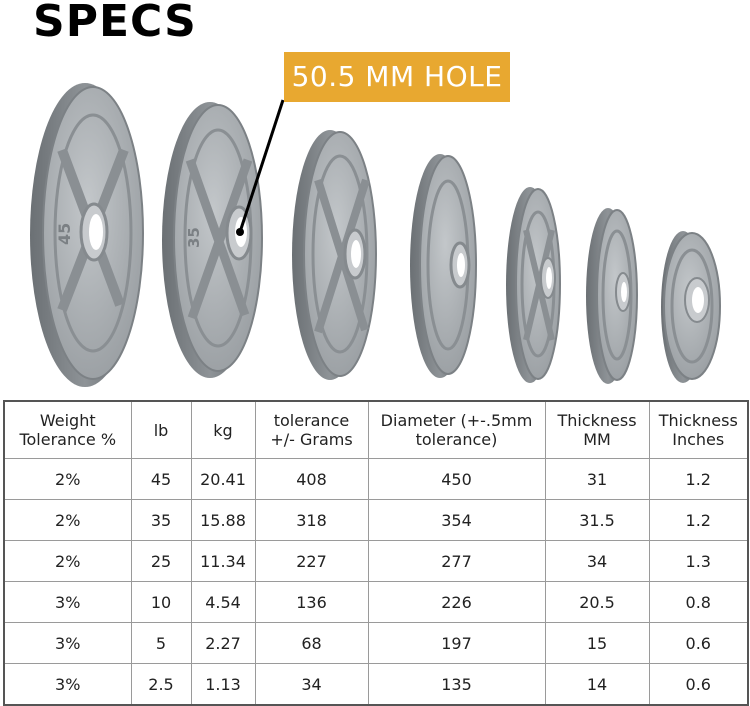 This screenshot has height=706, width=750. What do you see at coordinates (698, 561) in the screenshot?
I see `cell-thickness-inches: 1.3` at bounding box center [698, 561].